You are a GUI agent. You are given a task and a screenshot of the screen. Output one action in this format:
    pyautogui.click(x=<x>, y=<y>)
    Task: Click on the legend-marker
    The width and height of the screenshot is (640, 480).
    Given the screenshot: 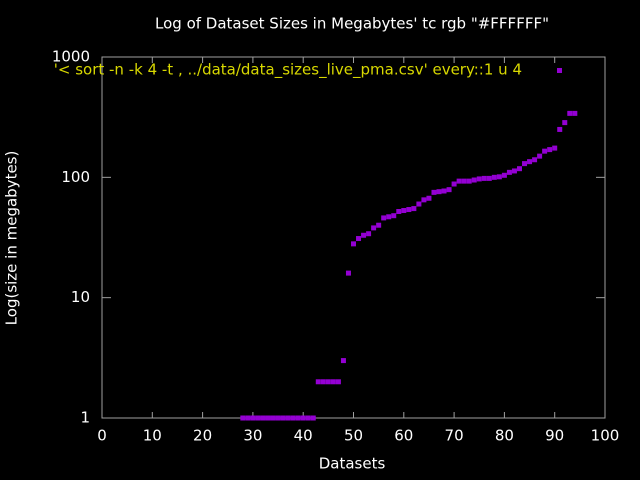 What is the action you would take?
    pyautogui.click(x=559, y=70)
    